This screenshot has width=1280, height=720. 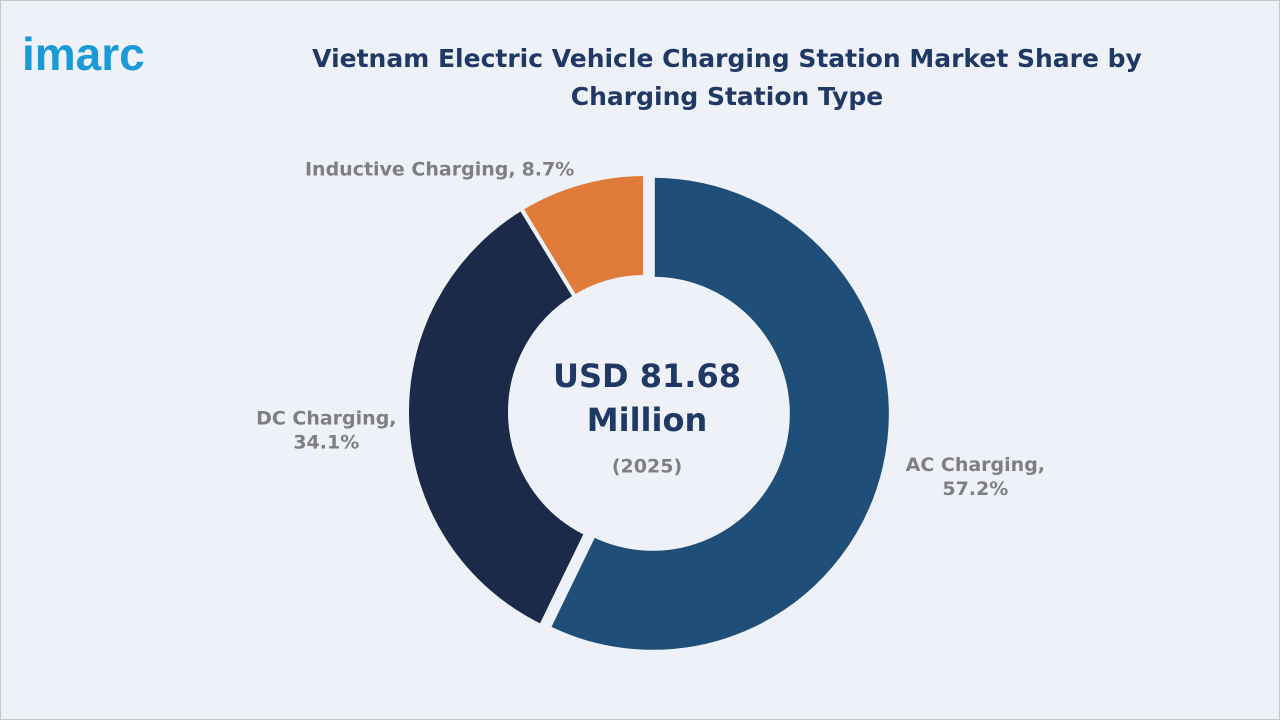 I want to click on center-subtext: (2025), so click(x=647, y=467).